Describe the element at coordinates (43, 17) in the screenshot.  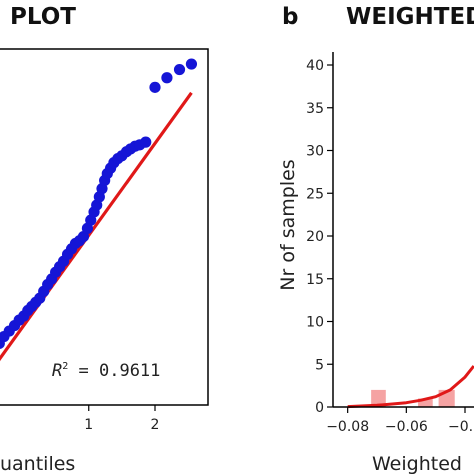
I see `qq-plot-title: PLOT` at that location.